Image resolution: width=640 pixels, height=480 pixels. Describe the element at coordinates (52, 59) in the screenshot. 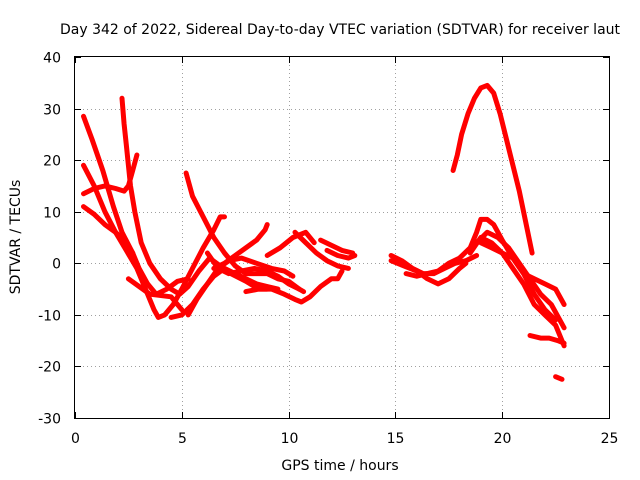

I see `y-tick-label: 40` at that location.